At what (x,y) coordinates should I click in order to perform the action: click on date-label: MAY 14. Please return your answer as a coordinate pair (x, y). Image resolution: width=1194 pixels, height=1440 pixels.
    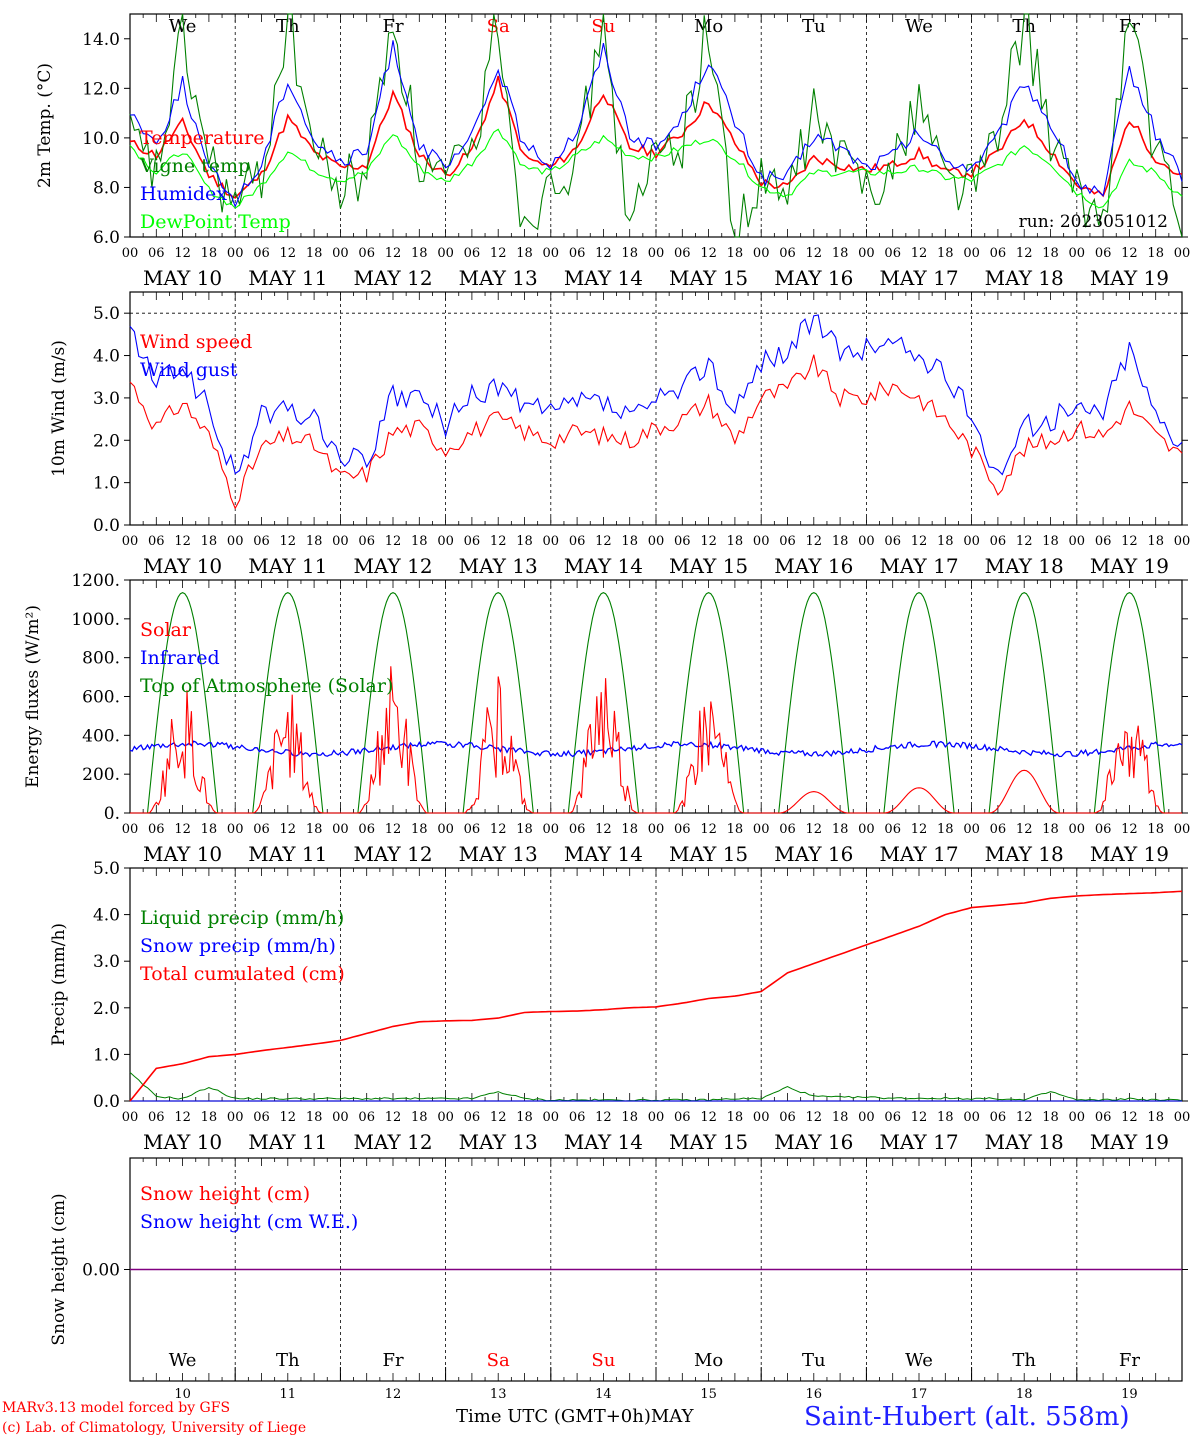
    Looking at the image, I should click on (603, 854).